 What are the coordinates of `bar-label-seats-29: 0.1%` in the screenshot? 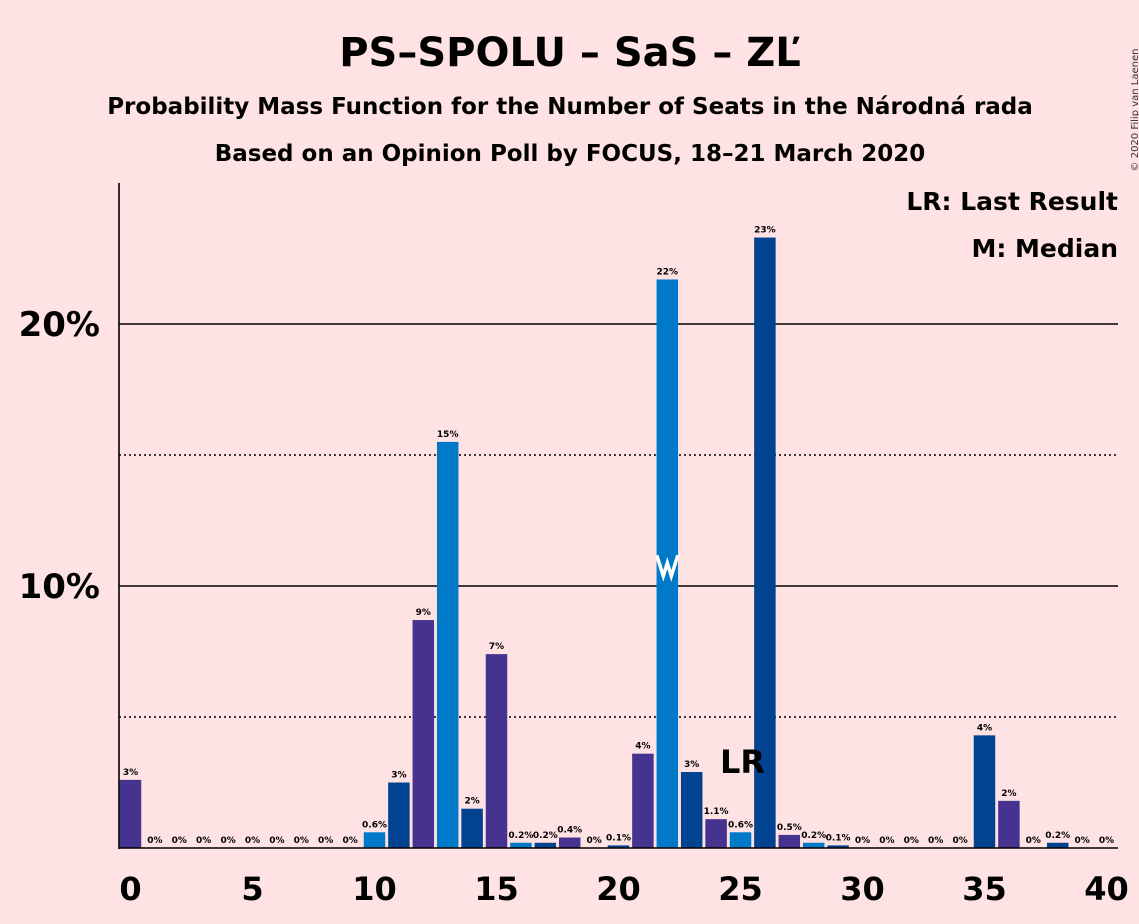 It's located at (838, 838).